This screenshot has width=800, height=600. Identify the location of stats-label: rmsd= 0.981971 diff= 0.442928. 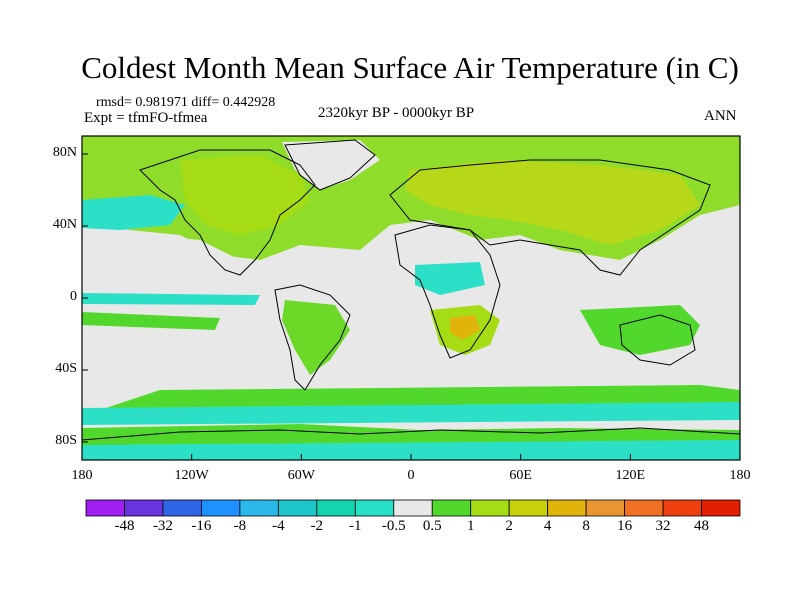
(186, 102).